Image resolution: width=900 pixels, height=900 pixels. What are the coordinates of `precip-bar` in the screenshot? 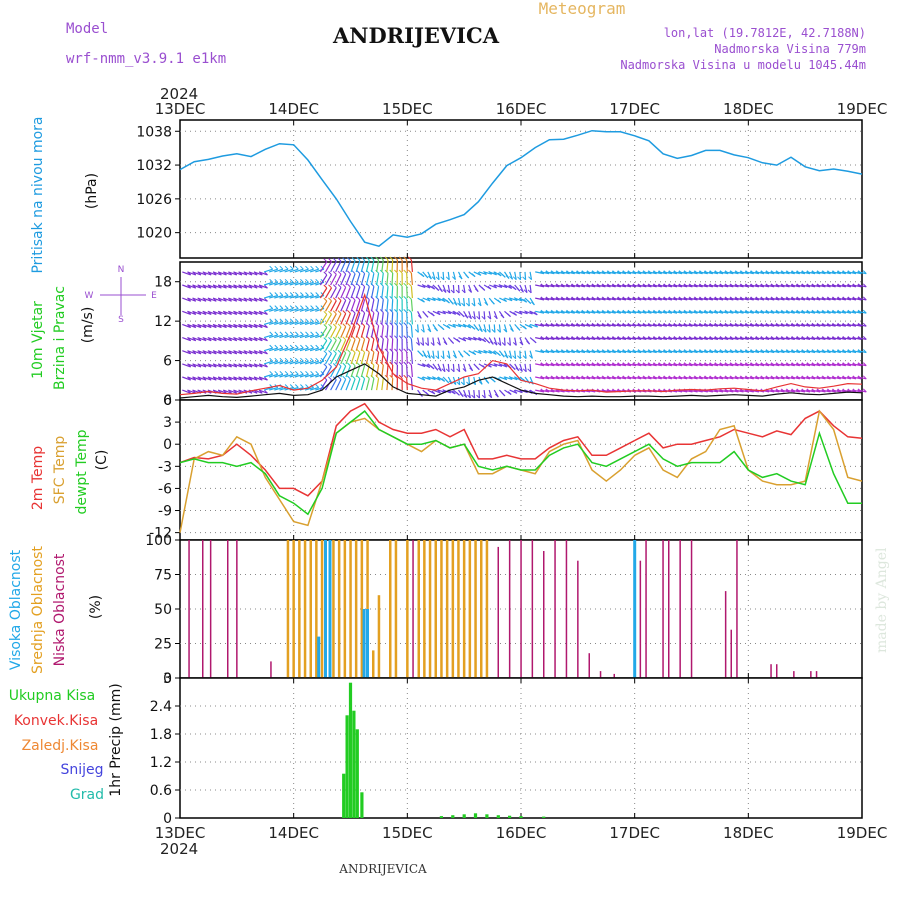 It's located at (362, 805).